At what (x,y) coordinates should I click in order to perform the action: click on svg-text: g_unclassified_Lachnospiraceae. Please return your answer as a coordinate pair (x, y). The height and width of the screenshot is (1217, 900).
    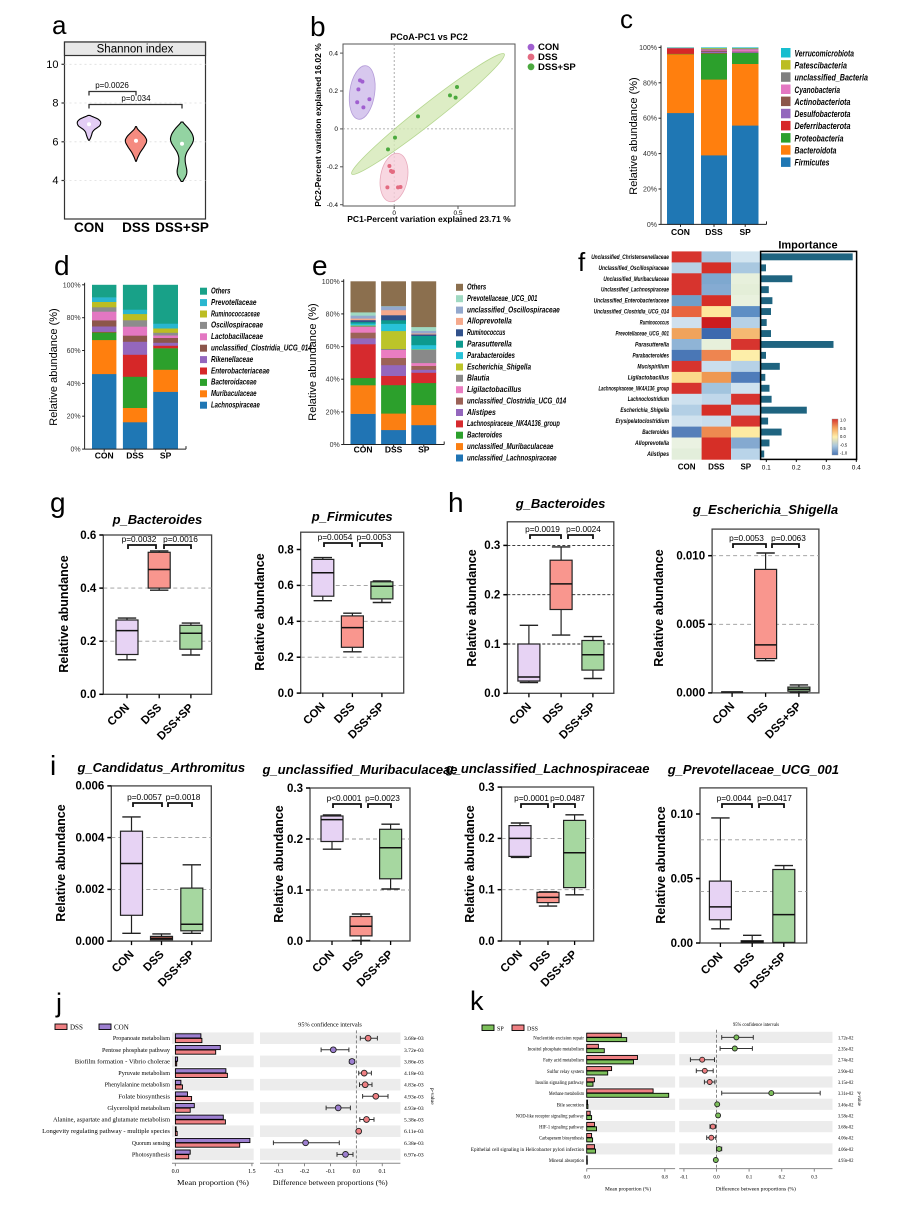
    Looking at the image, I should click on (547, 768).